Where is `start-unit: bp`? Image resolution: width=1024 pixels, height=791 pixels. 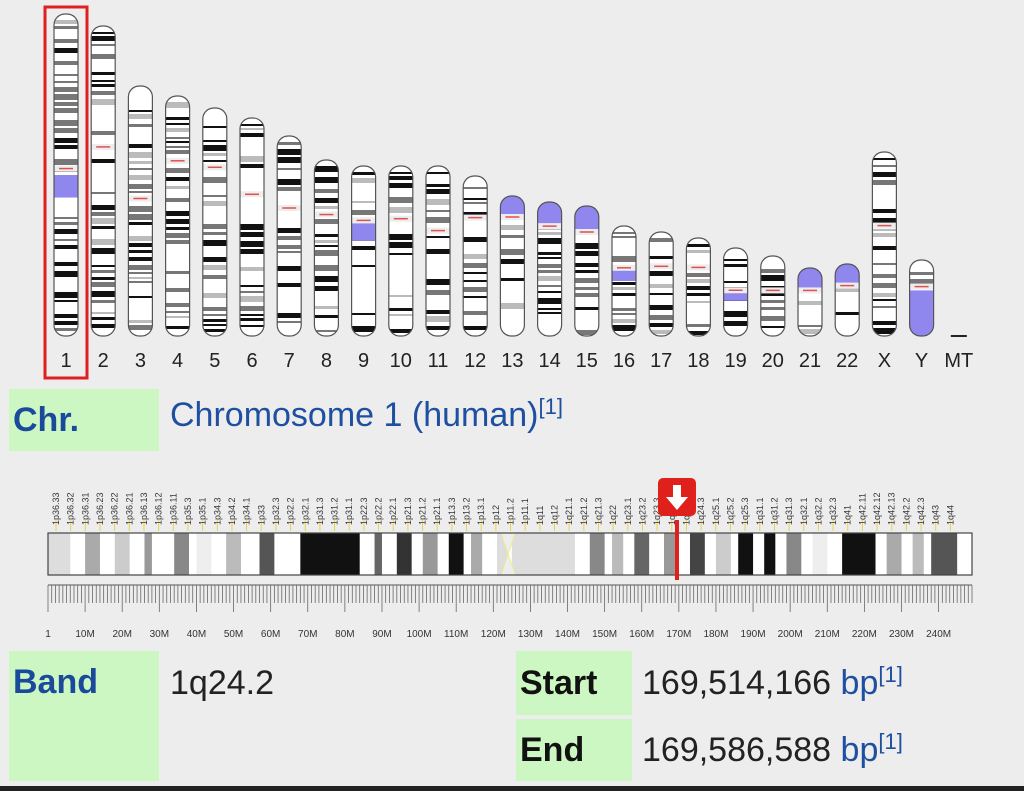 start-unit: bp is located at coordinates (859, 683).